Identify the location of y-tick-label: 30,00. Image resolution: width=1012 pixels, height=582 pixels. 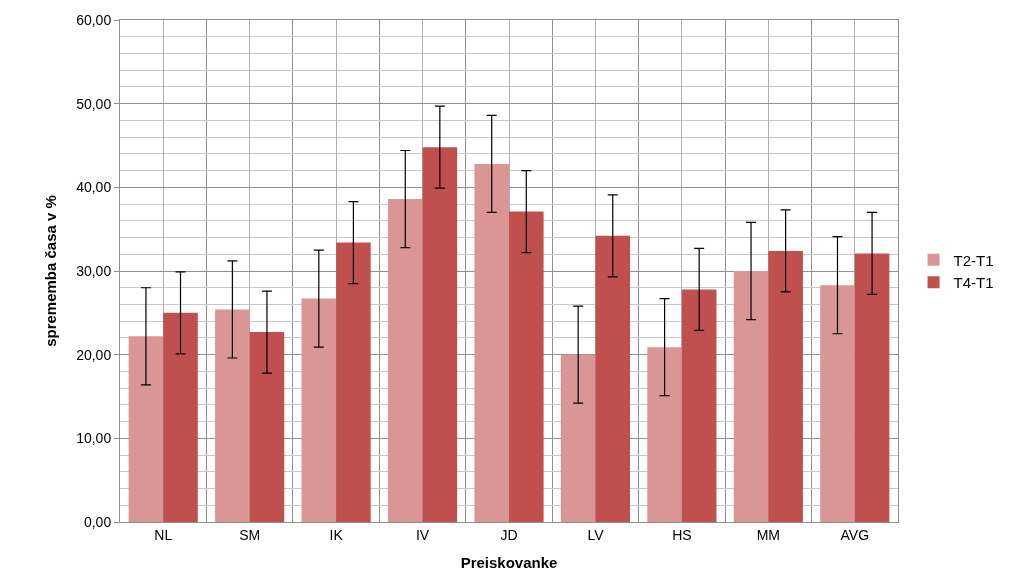
(94, 270).